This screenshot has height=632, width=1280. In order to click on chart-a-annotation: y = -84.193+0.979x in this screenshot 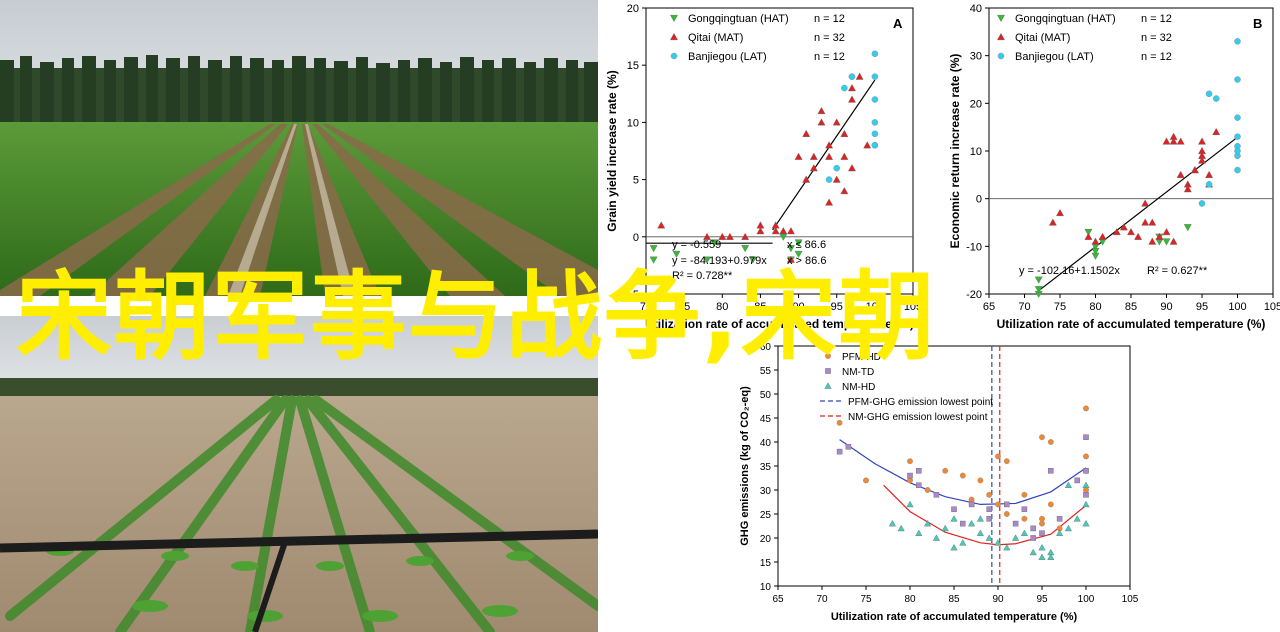, I will do `click(719, 261)`.